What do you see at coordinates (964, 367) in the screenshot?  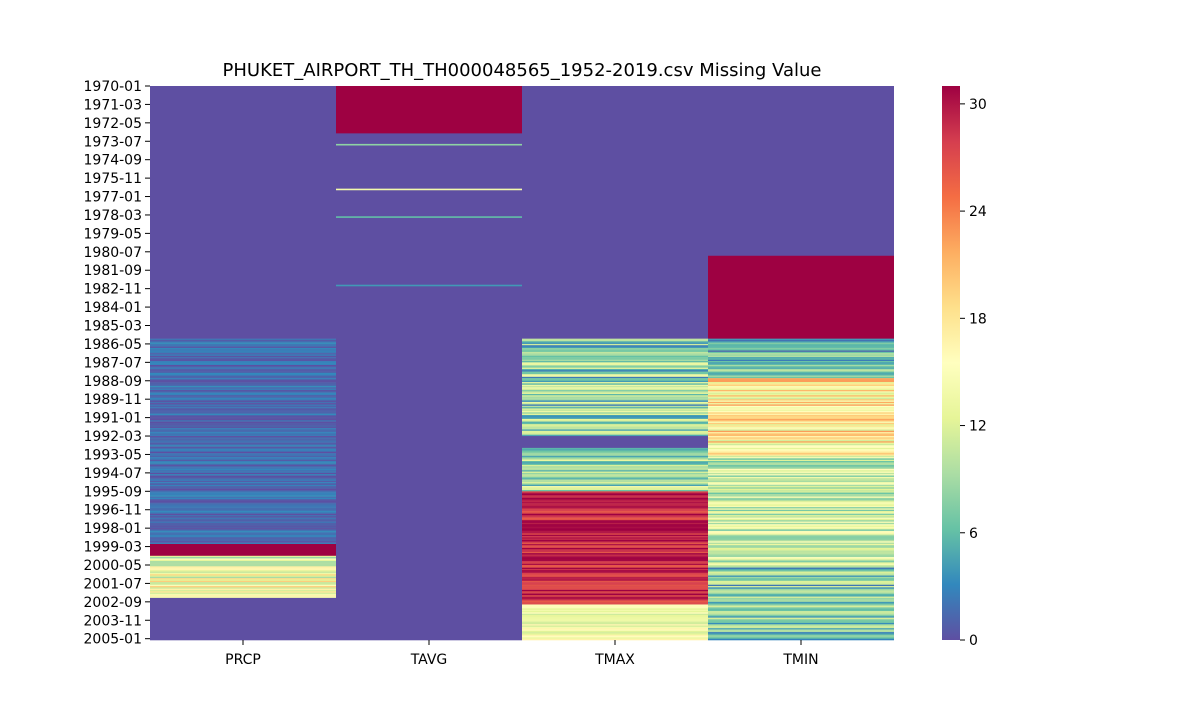 I see `colorbar: 0 6 12 18 24 30` at bounding box center [964, 367].